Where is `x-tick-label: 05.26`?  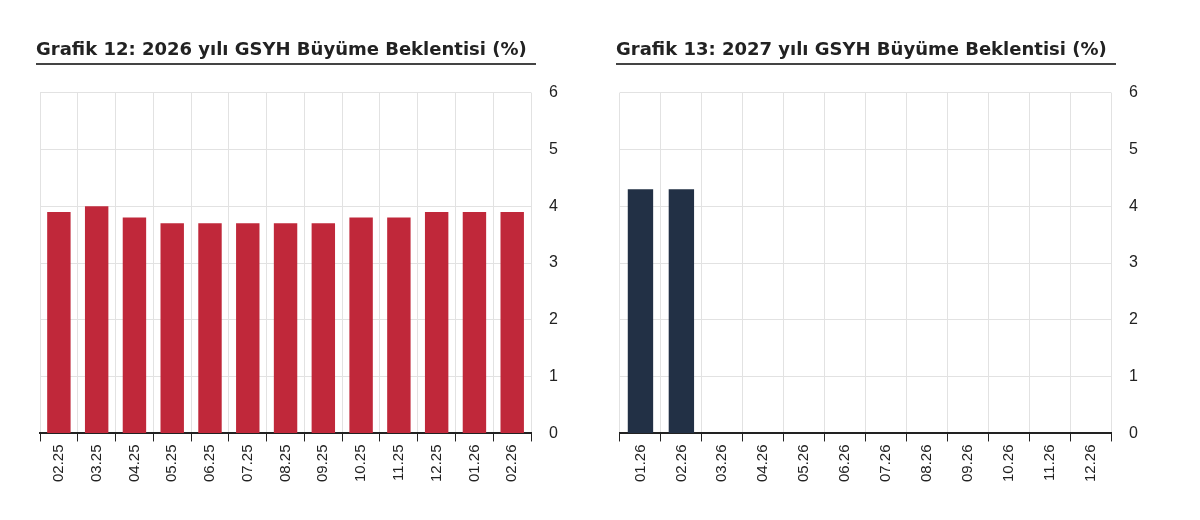 x-tick-label: 05.26 is located at coordinates (803, 463).